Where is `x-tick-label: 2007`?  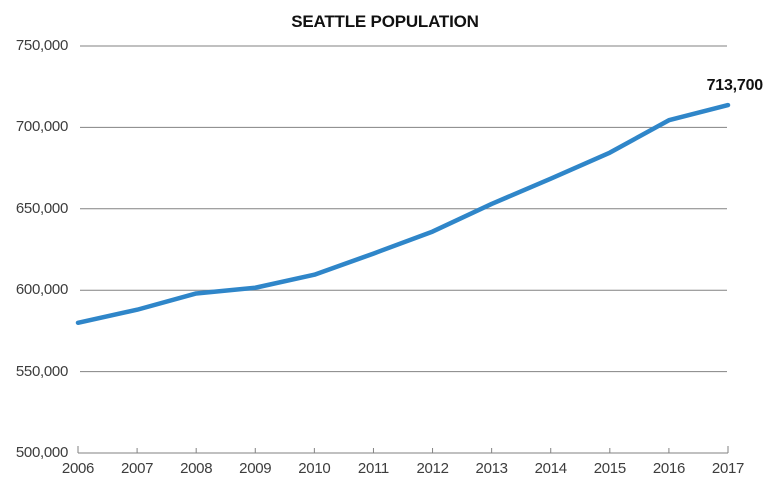
x-tick-label: 2007 is located at coordinates (137, 468).